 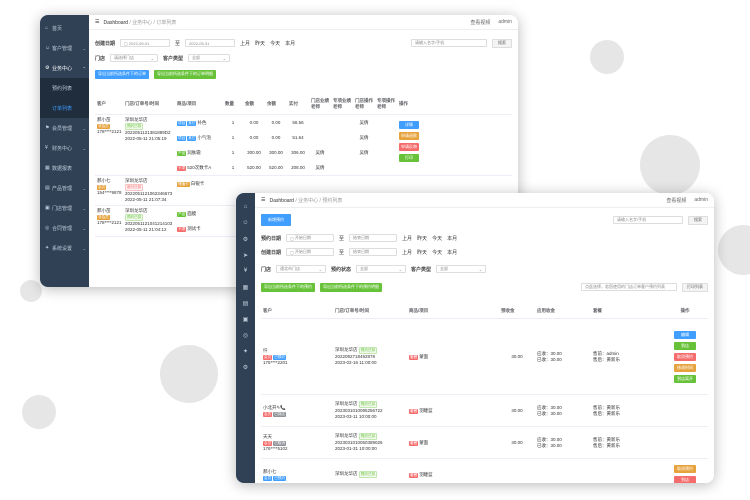 I want to click on item-name: 白银卡, so click(x=197, y=183).